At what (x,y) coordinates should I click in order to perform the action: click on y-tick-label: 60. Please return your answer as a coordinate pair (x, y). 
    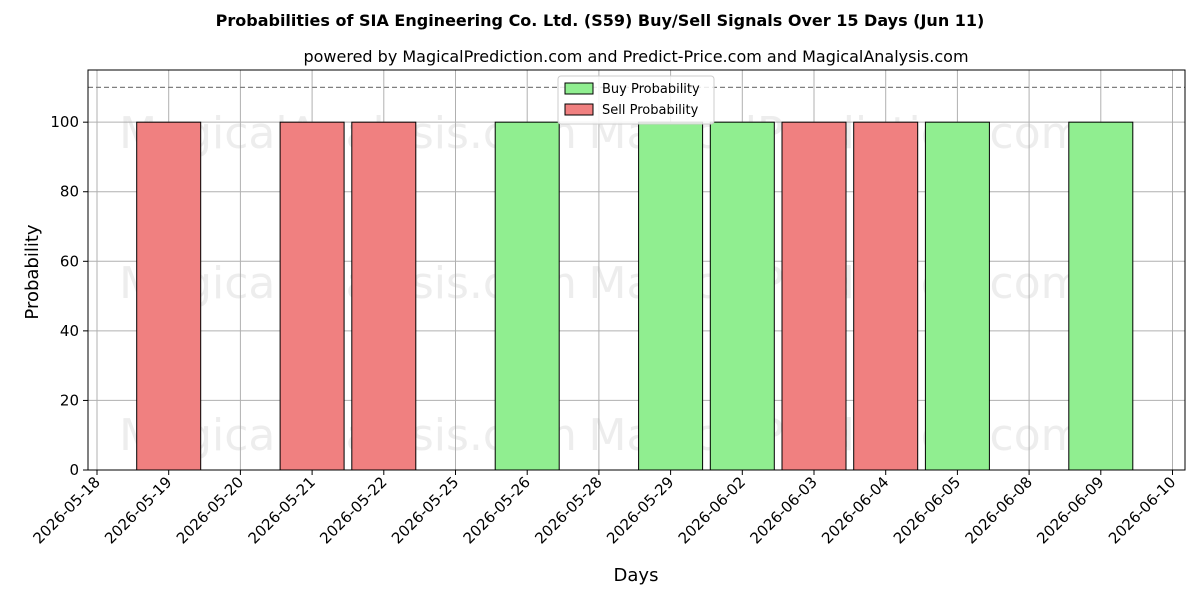
    Looking at the image, I should click on (69, 261).